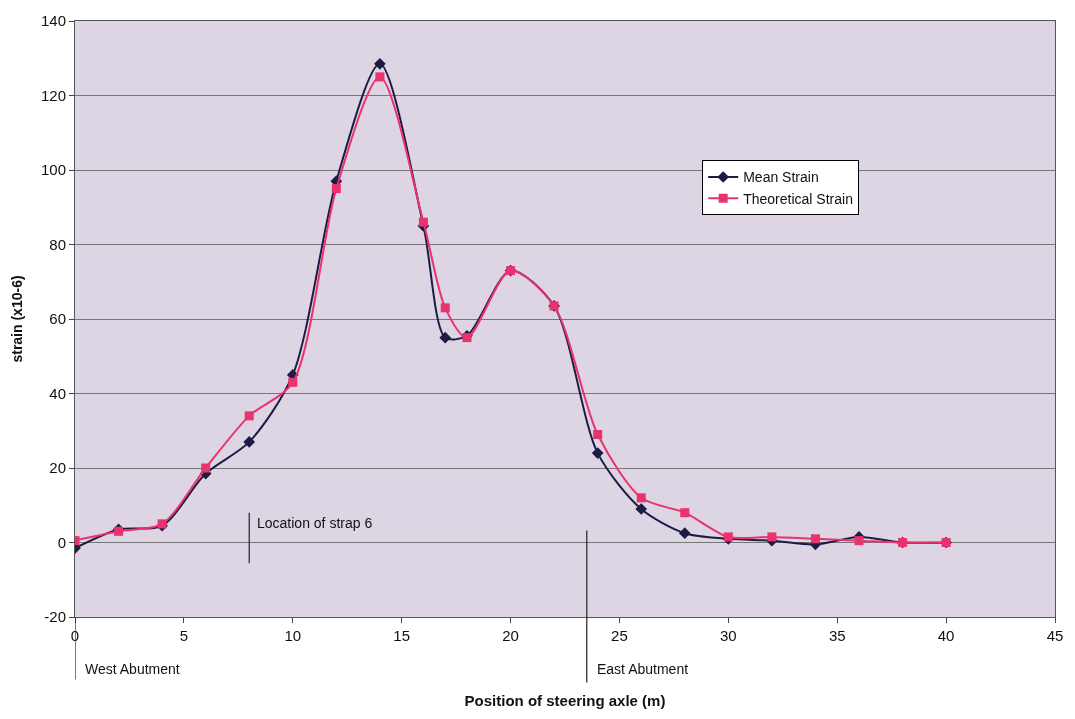  I want to click on y-tick-label: 0, so click(61, 542).